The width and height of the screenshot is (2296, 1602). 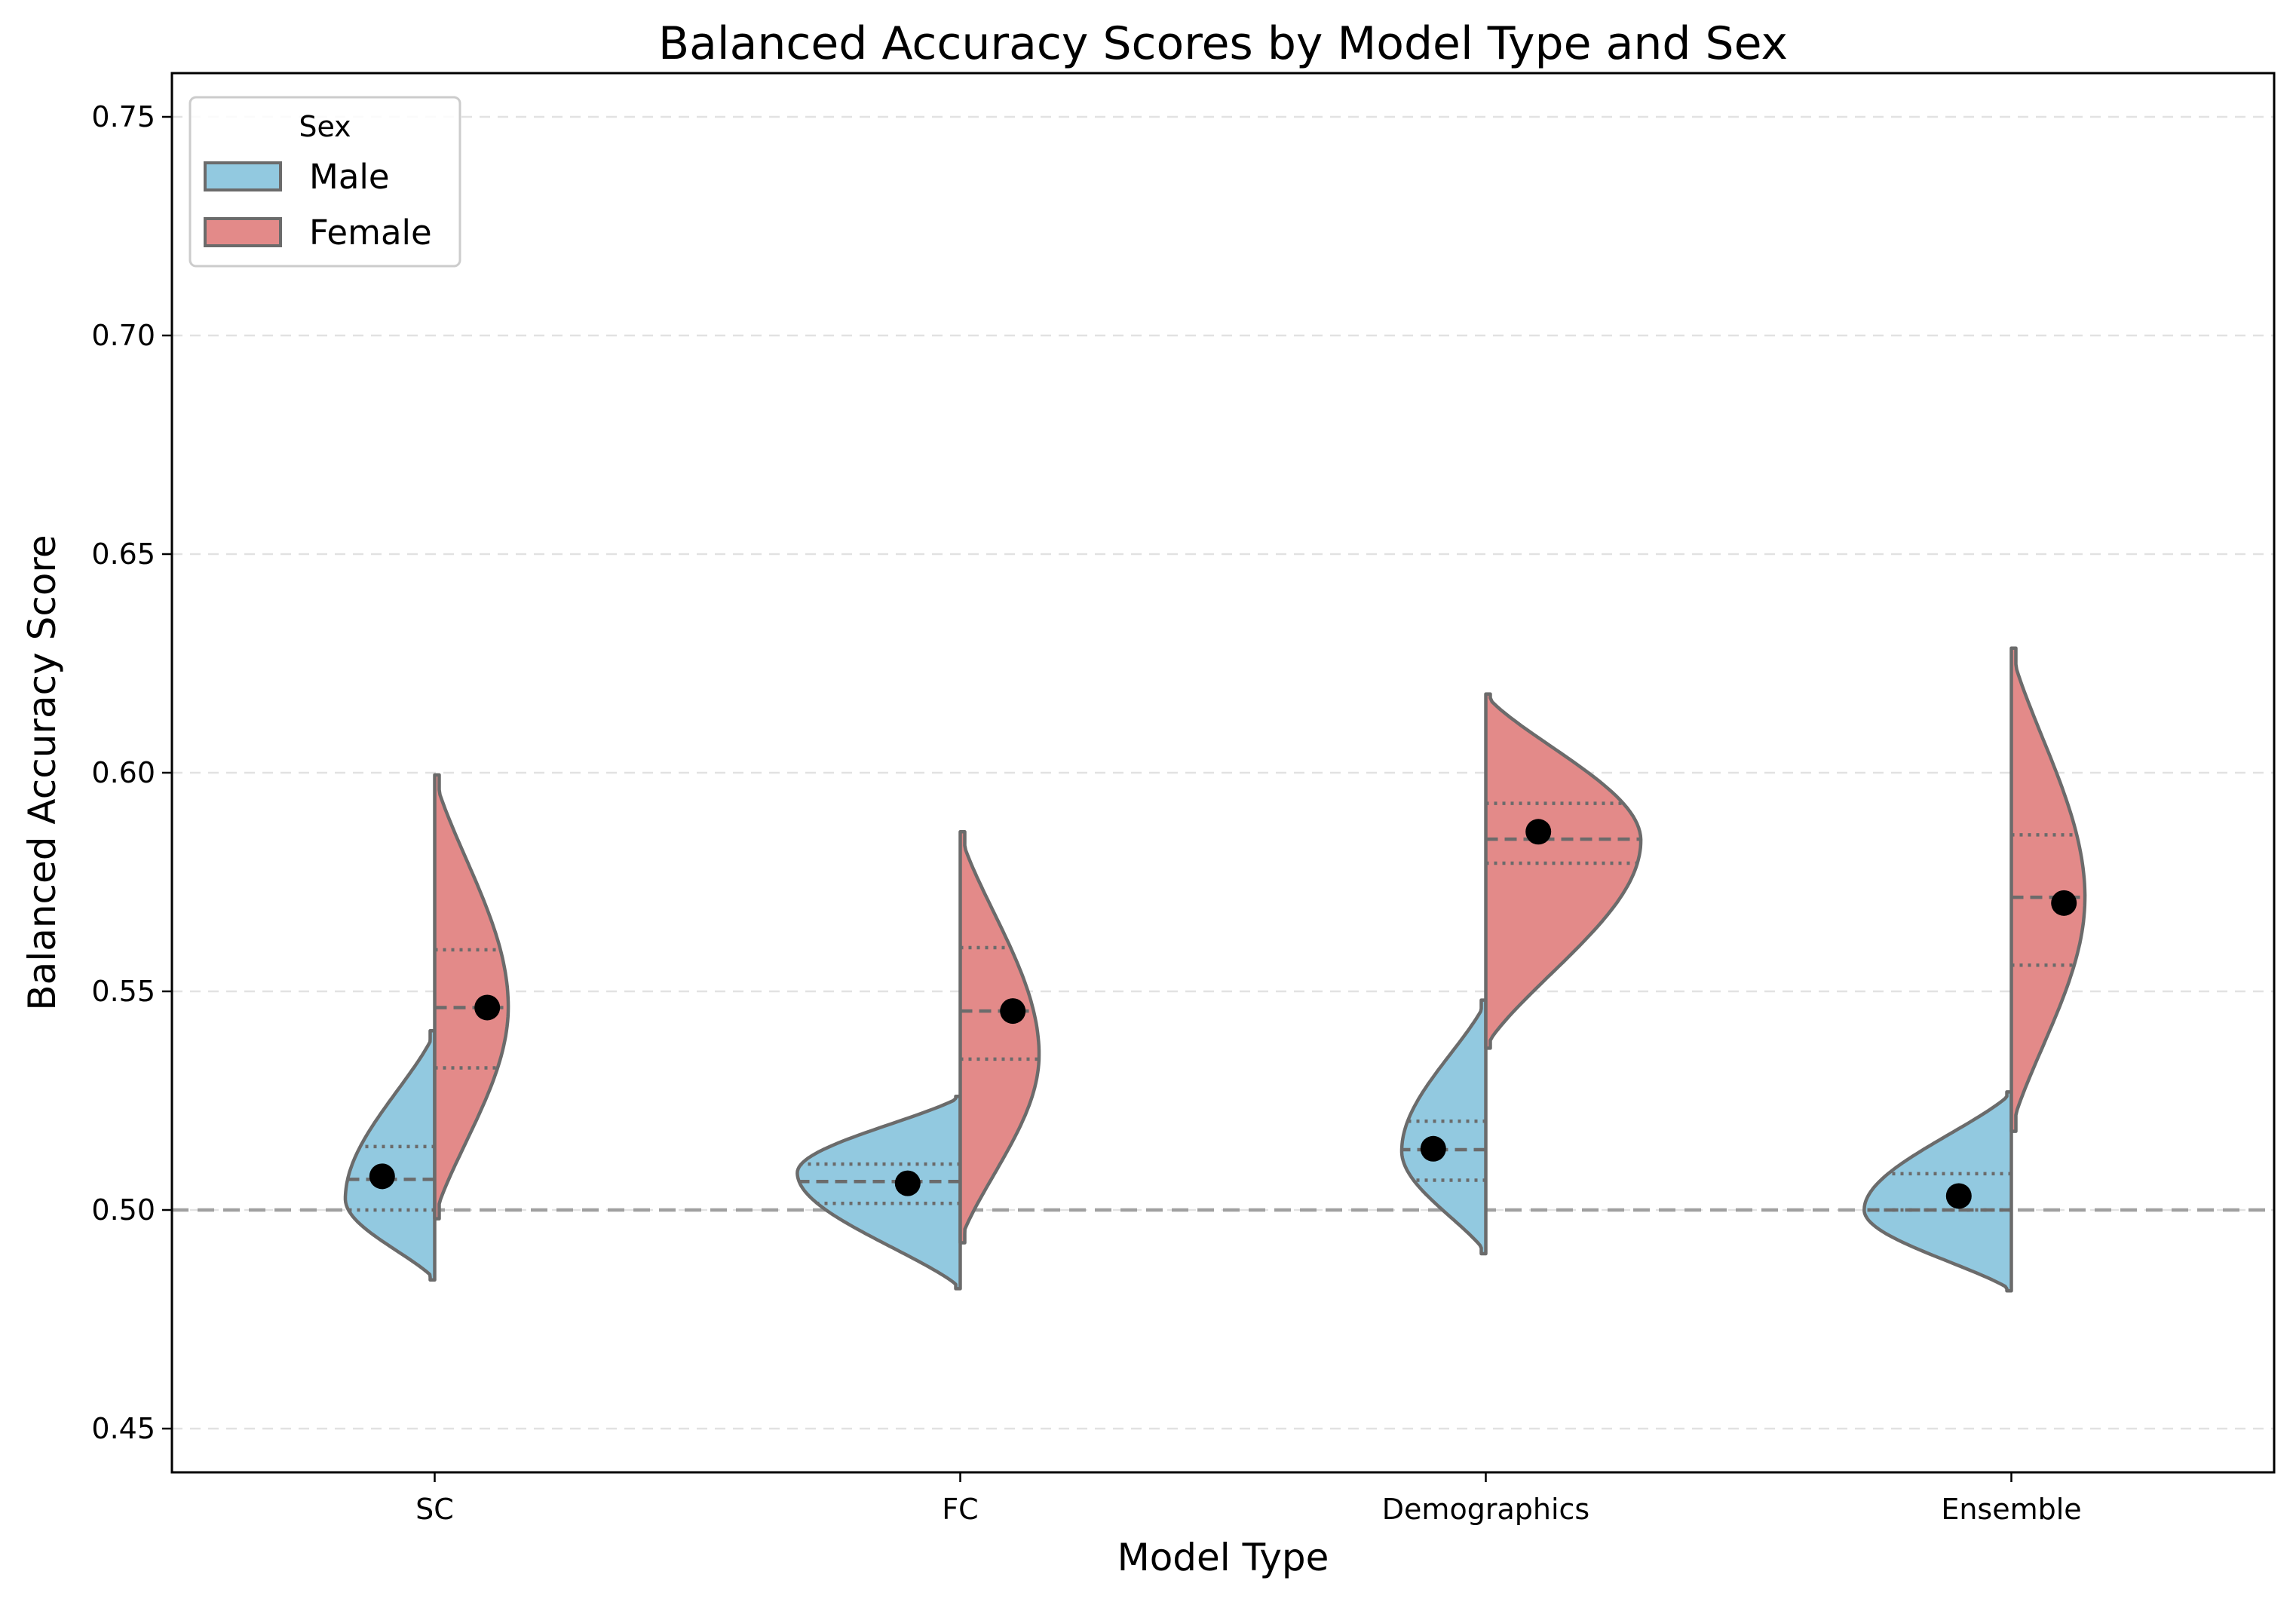 I want to click on violin-female-ensemble, so click(x=2048, y=889).